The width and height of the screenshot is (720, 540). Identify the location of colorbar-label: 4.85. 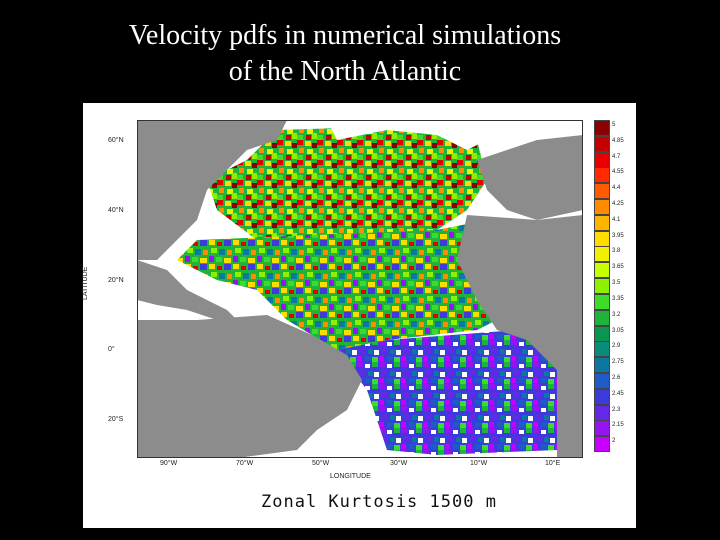
(618, 140).